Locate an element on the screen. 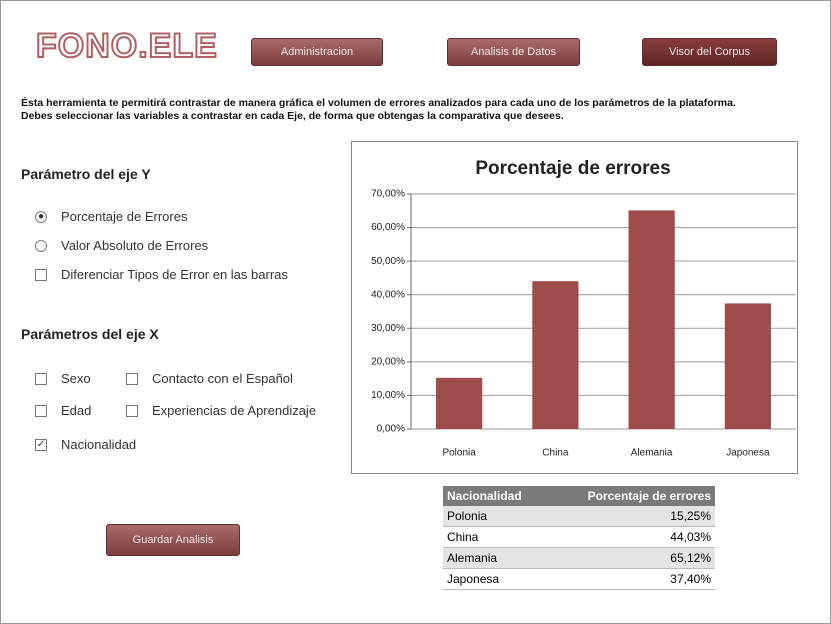 This screenshot has height=624, width=831. table-cell: China is located at coordinates (496, 537).